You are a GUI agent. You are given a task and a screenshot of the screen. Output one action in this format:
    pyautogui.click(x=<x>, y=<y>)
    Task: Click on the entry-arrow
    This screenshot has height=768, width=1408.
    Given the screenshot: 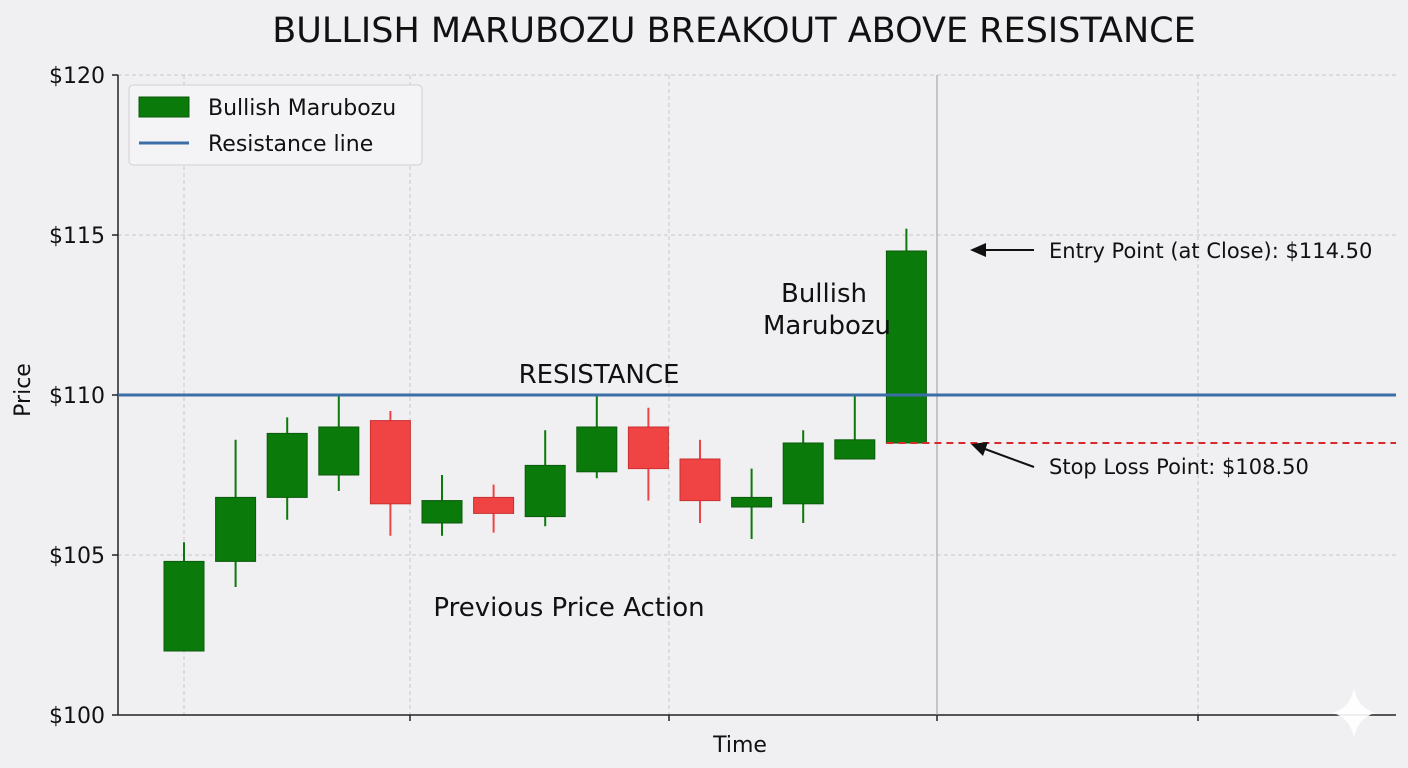 What is the action you would take?
    pyautogui.click(x=1002, y=250)
    